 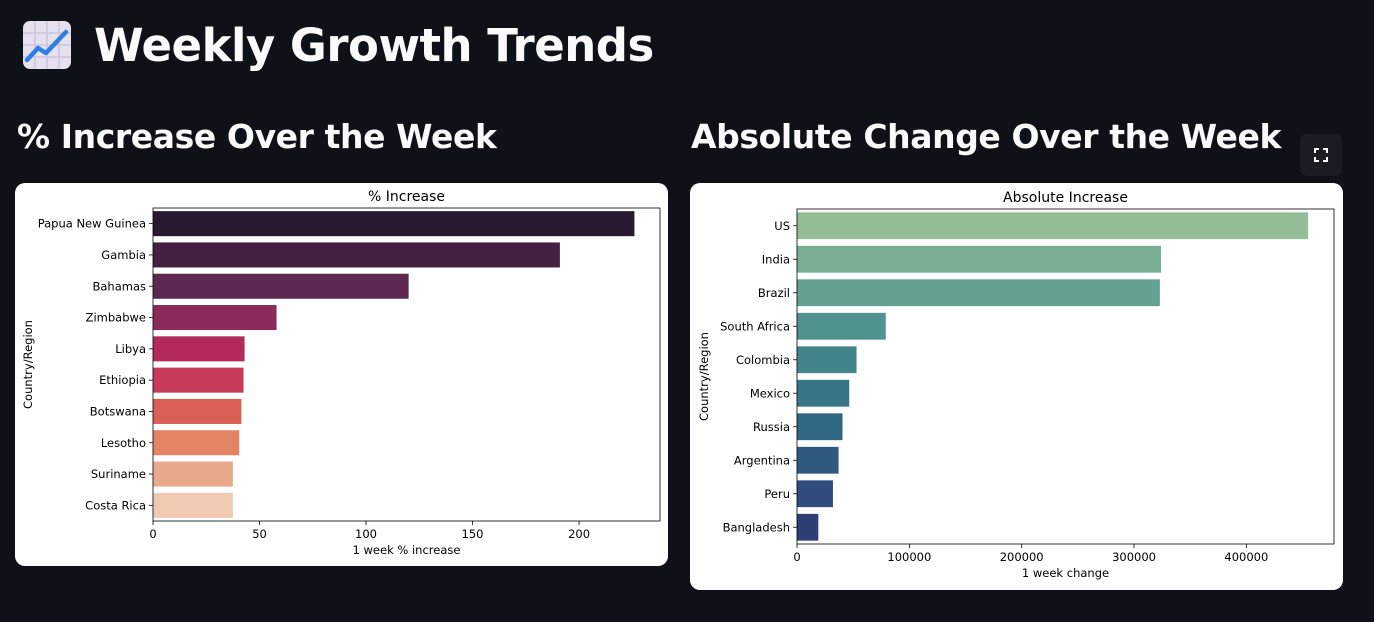 I want to click on abs-category-label-5: Mexico, so click(x=770, y=393).